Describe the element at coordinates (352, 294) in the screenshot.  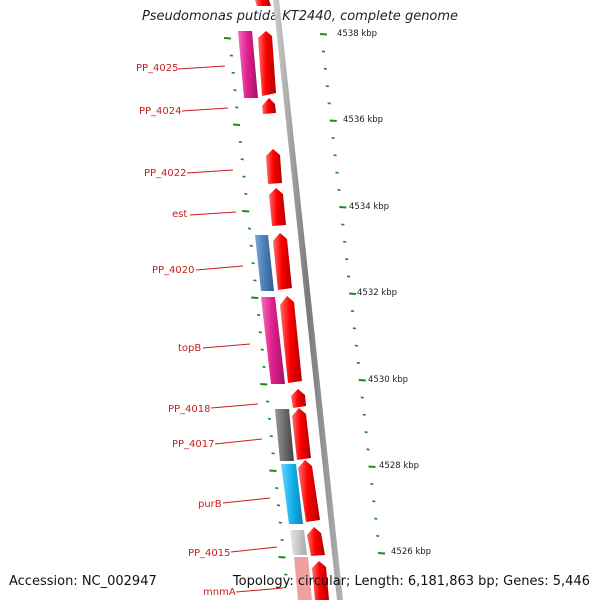
I see `scale-ticks` at that location.